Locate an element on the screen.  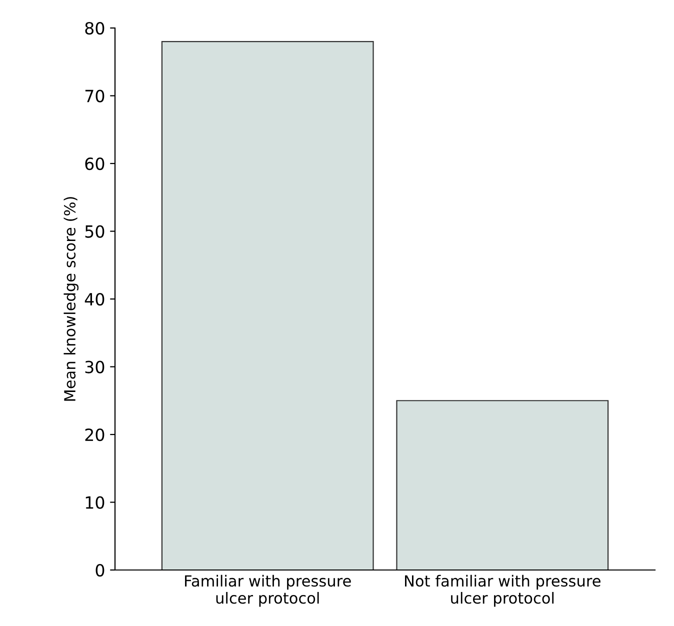
x-tick-label: Familiar with pressure ulcer protocol is located at coordinates (268, 590).